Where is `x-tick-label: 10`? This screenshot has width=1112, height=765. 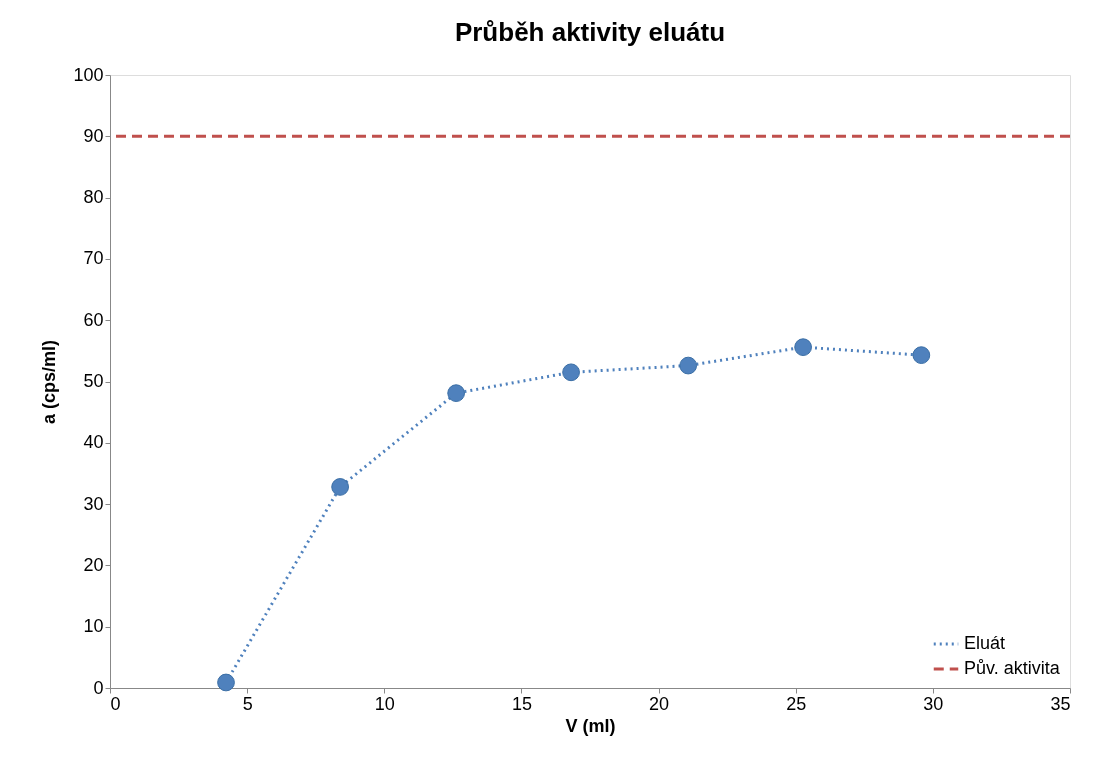
x-tick-label: 10 is located at coordinates (384, 703).